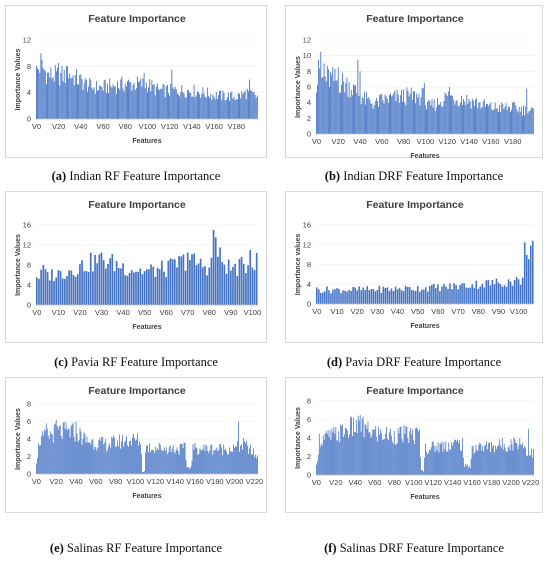 This screenshot has width=550, height=562. What do you see at coordinates (29, 119) in the screenshot?
I see `y-tick-label: 0` at bounding box center [29, 119].